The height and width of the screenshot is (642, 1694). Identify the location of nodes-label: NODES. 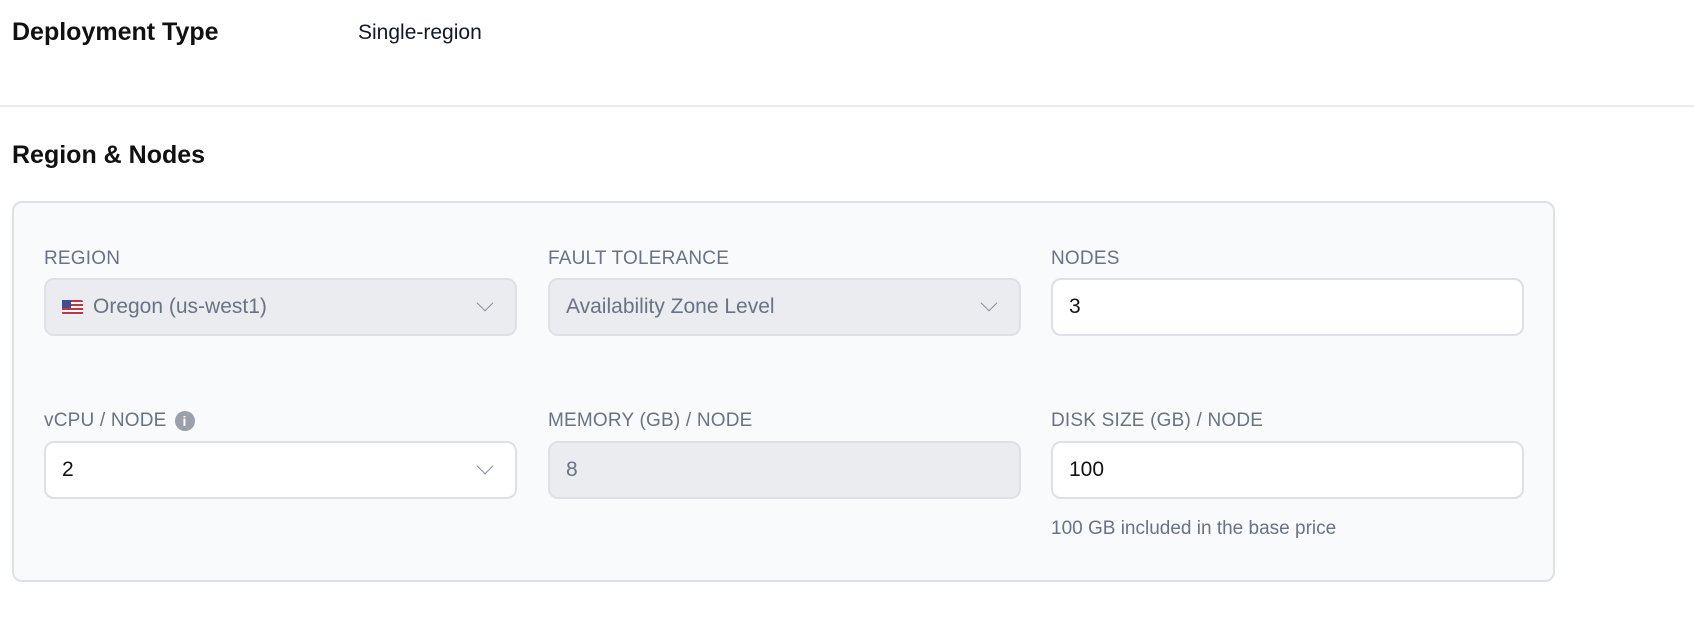
(1085, 258).